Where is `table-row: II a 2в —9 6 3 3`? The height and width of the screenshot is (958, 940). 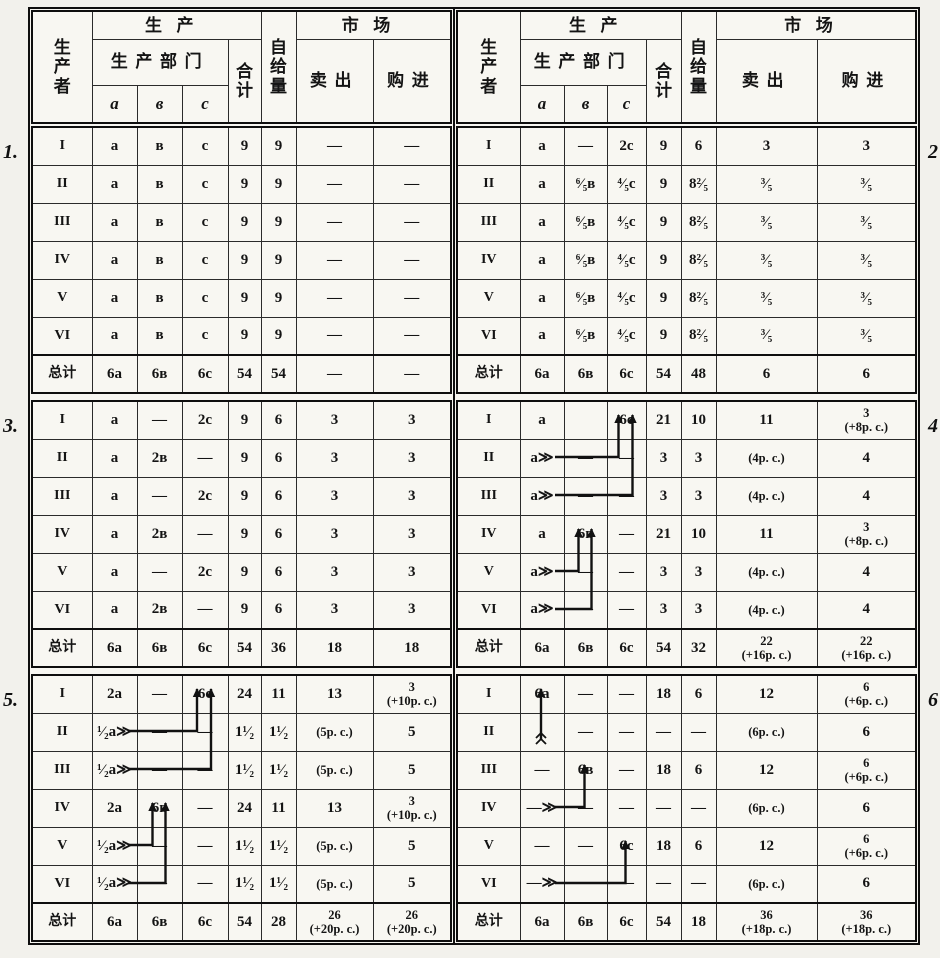 table-row: II a 2в —9 6 3 3 is located at coordinates (241, 458).